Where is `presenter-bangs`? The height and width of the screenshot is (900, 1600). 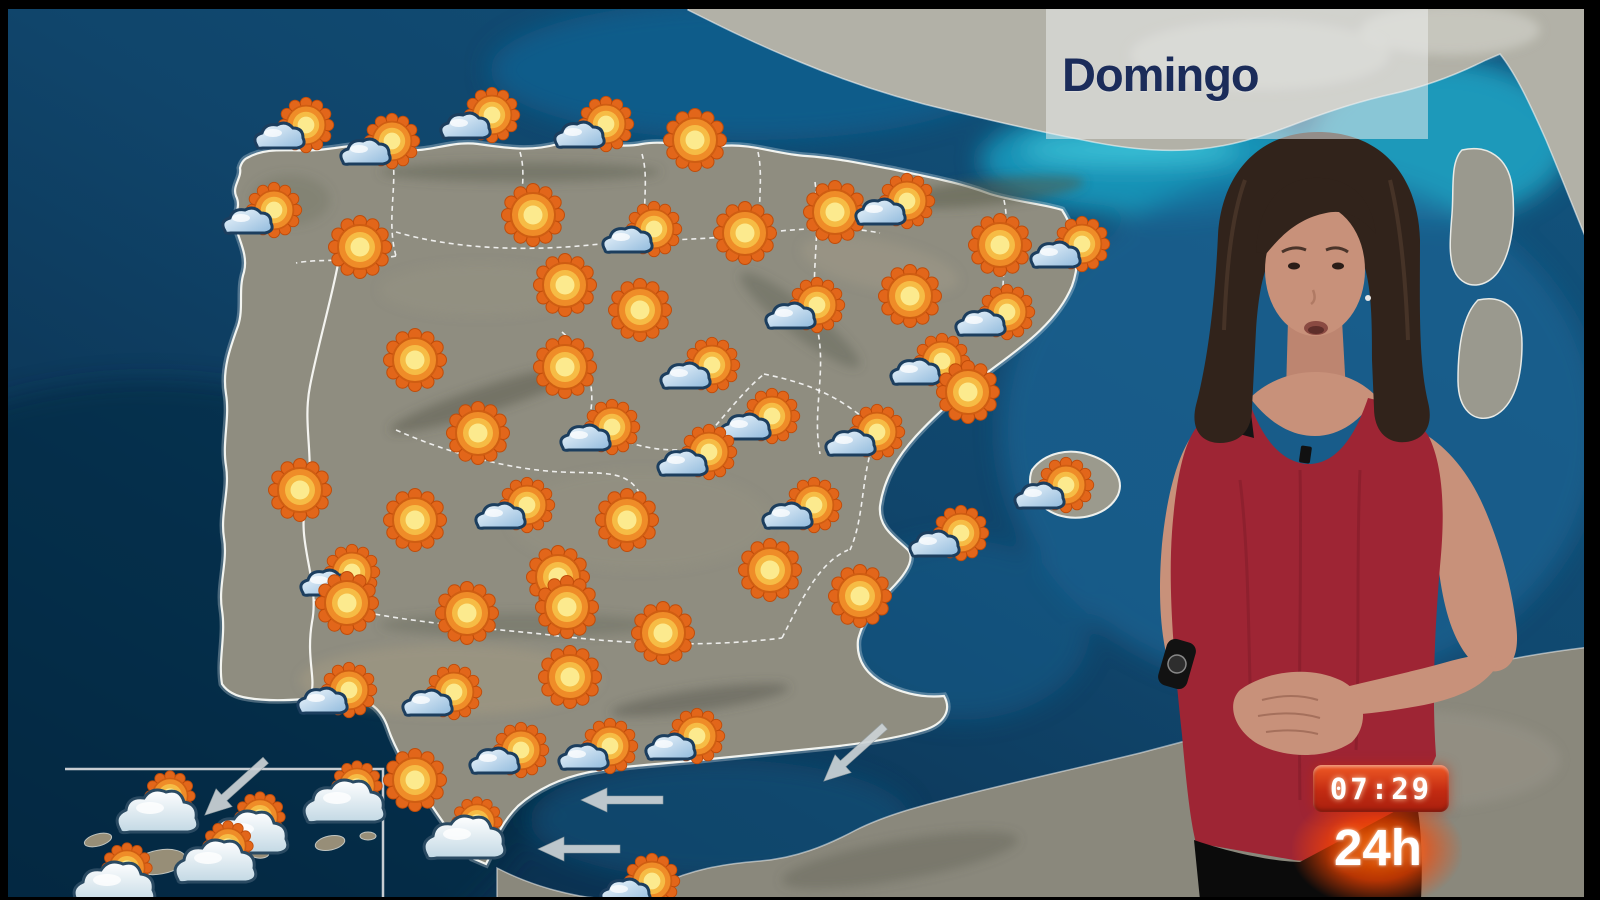
presenter-bangs is located at coordinates (1316, 215).